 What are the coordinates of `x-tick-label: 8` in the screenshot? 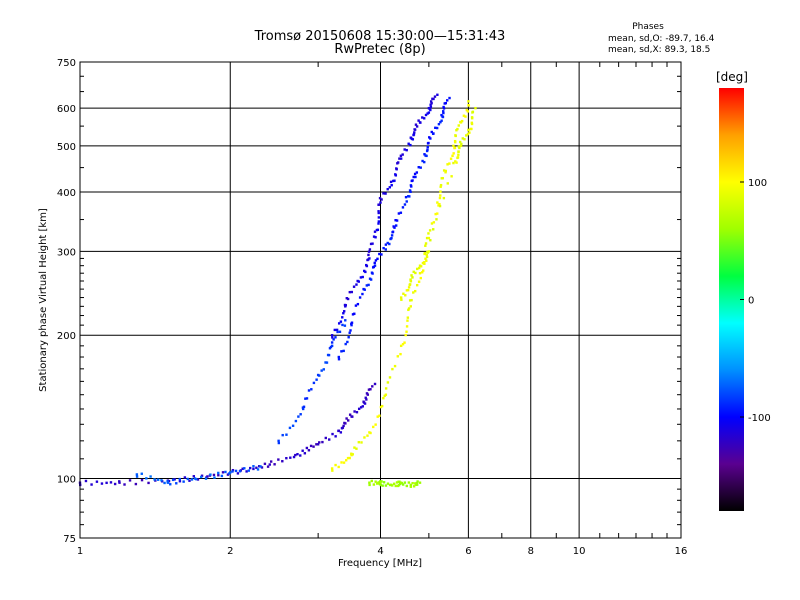 It's located at (531, 551).